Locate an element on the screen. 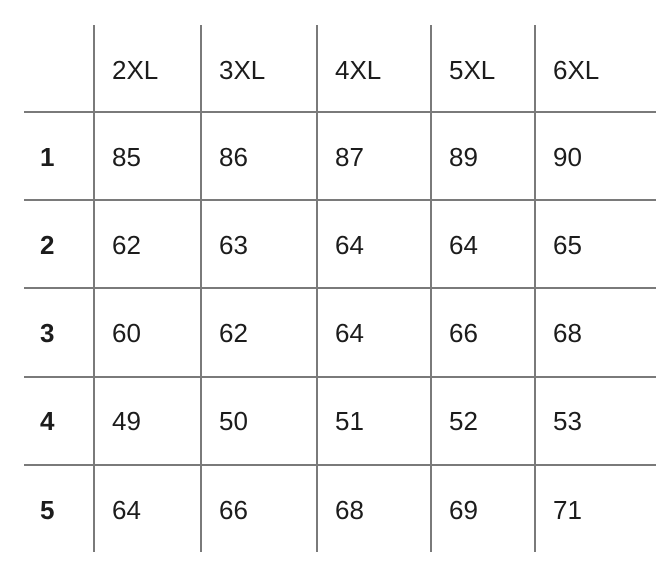 This screenshot has width=656, height=578. table-cell: 60 is located at coordinates (126, 333).